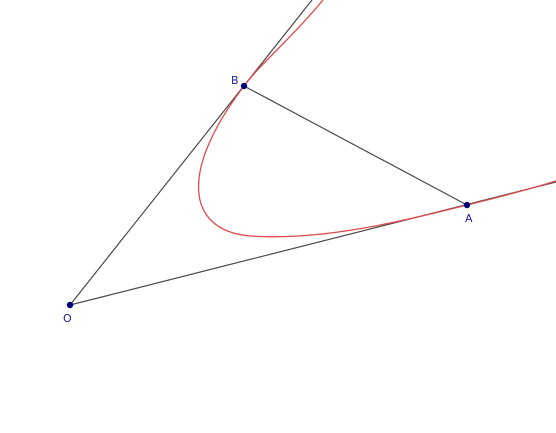 This screenshot has height=433, width=556. What do you see at coordinates (244, 86) in the screenshot?
I see `point-b` at bounding box center [244, 86].